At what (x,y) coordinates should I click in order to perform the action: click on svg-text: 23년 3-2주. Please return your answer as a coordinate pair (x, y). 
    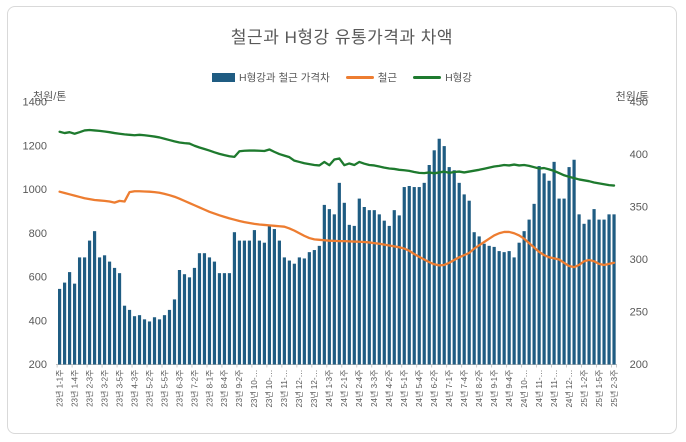
    Looking at the image, I should click on (104, 388).